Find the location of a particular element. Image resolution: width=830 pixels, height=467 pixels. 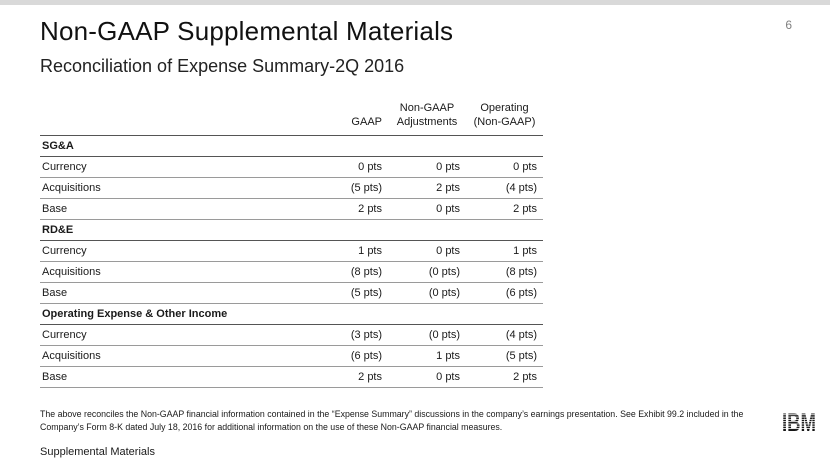

empty-header is located at coordinates (166, 118).